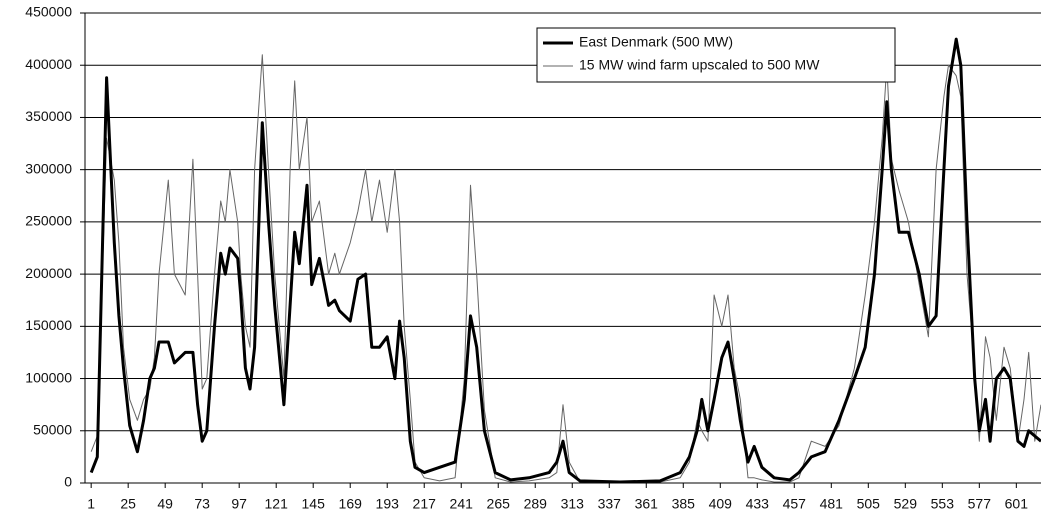 This screenshot has width=1041, height=521. I want to click on legend-label: East Denmark (500 MW), so click(656, 42).